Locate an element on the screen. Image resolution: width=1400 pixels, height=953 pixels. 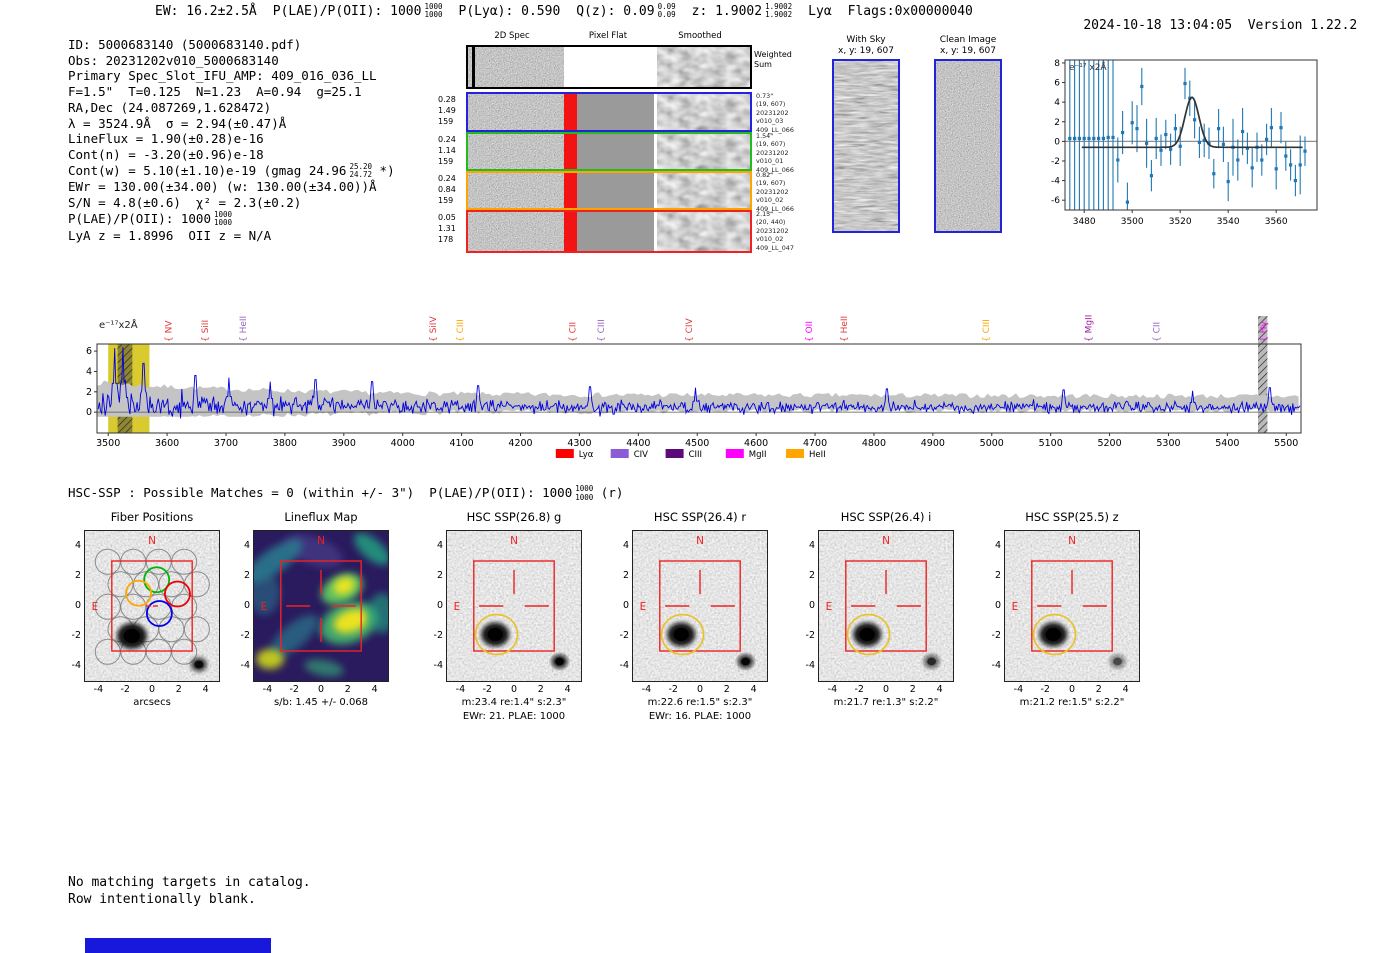
info-line-5: RA,Dec (24.087269,1.628472) is located at coordinates (170, 107).